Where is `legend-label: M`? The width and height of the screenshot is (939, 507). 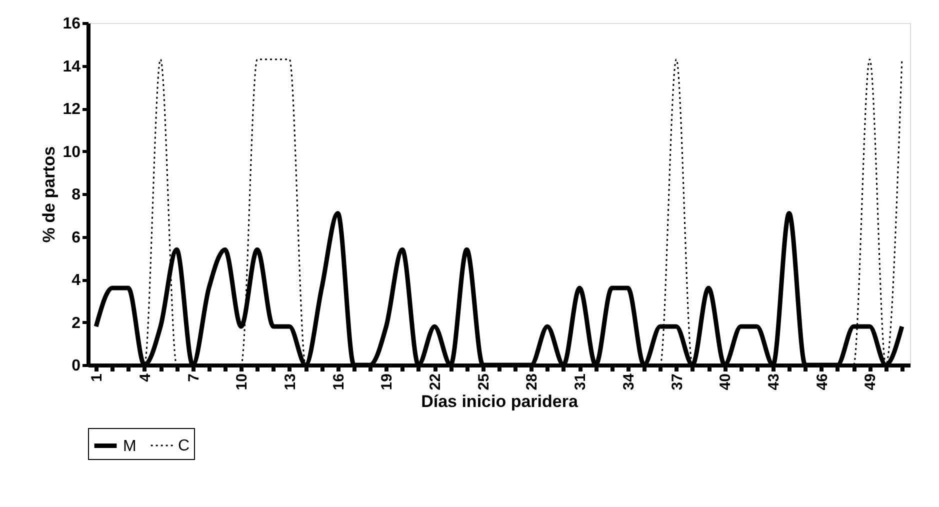 legend-label: M is located at coordinates (129, 446).